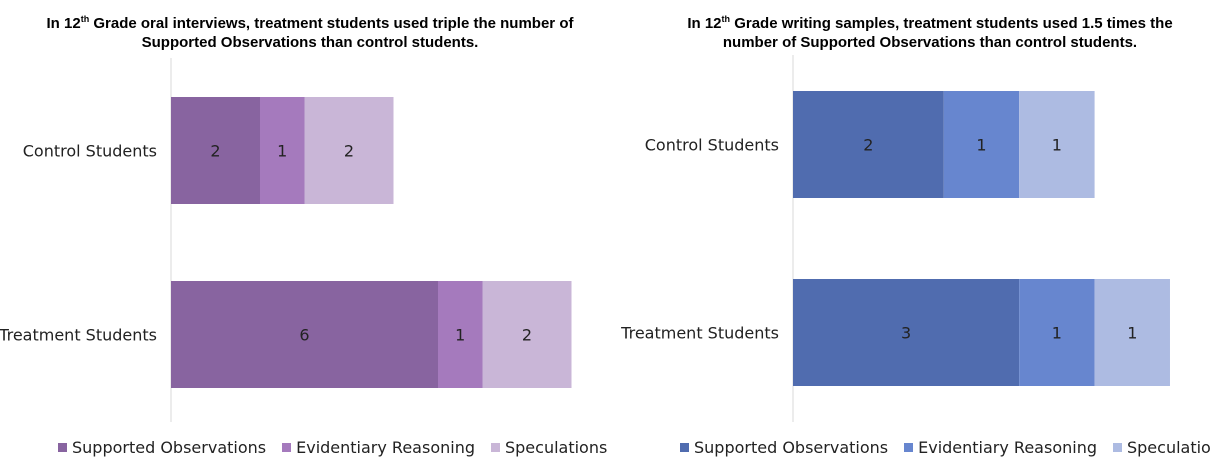  I want to click on data-label-speculations-control-students: 1, so click(1057, 145).